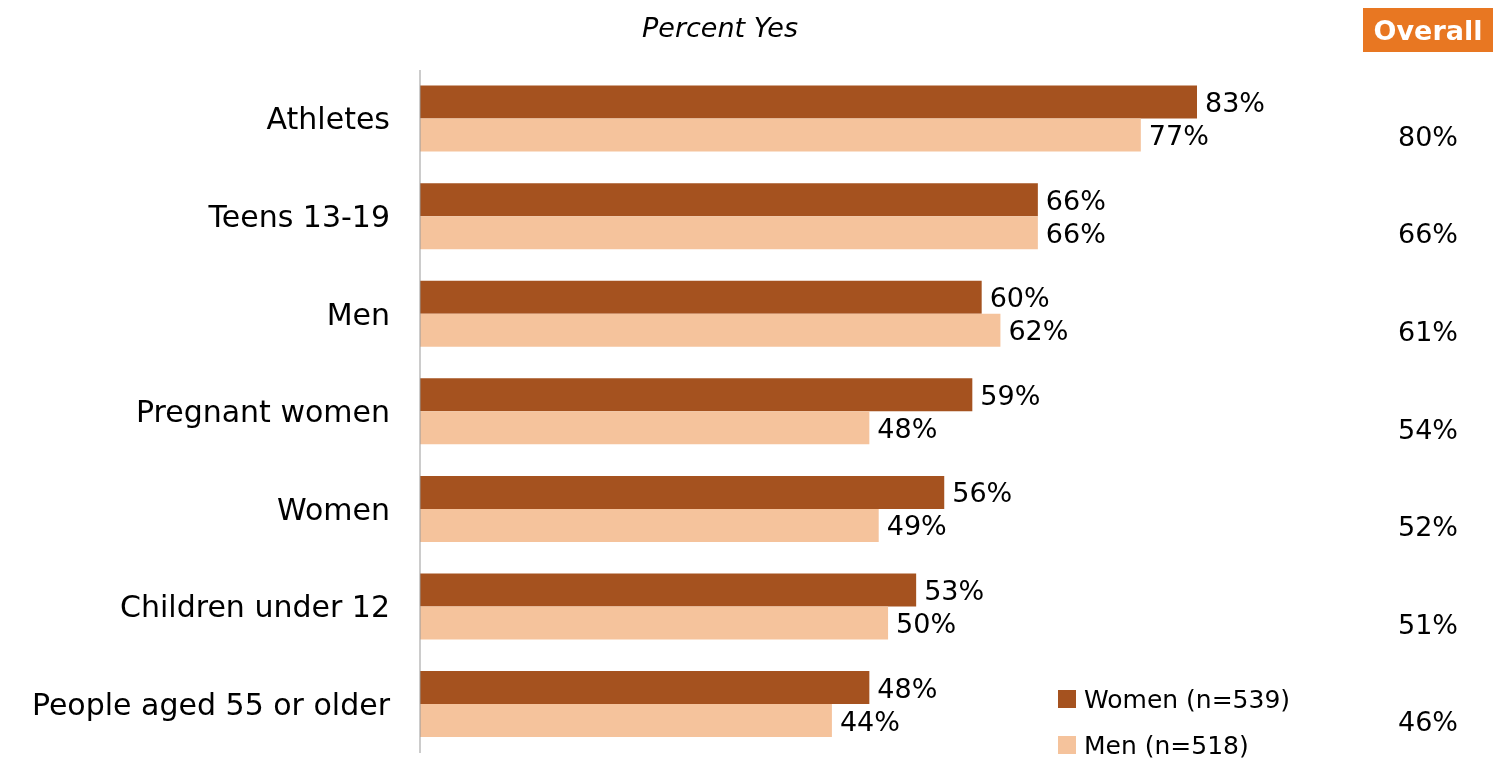 This screenshot has width=1505, height=758. I want to click on text: 52%, so click(1428, 527).